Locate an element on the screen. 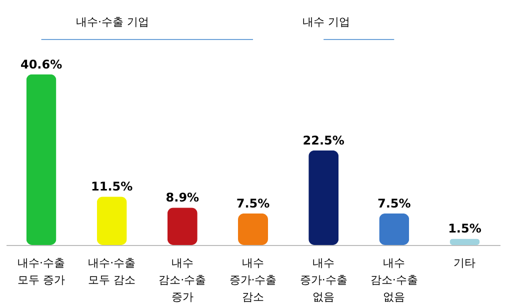 This screenshot has width=506, height=308. data-label: 40.6% is located at coordinates (41, 64).